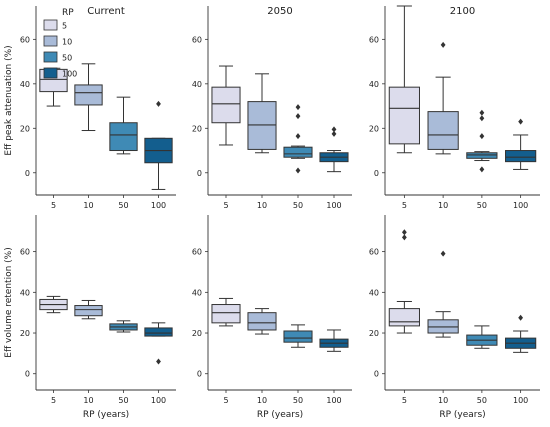 This screenshot has width=550, height=427. What do you see at coordinates (69, 74) in the screenshot?
I see `legend-label-100: 100` at bounding box center [69, 74].